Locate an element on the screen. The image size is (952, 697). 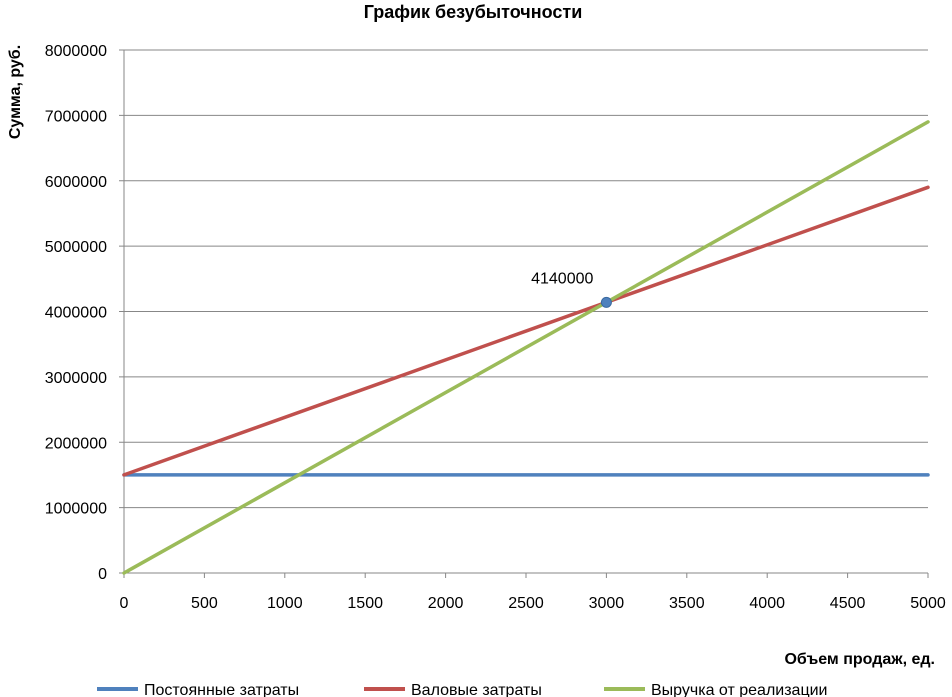
x-tick-label: 5000 is located at coordinates (928, 603).